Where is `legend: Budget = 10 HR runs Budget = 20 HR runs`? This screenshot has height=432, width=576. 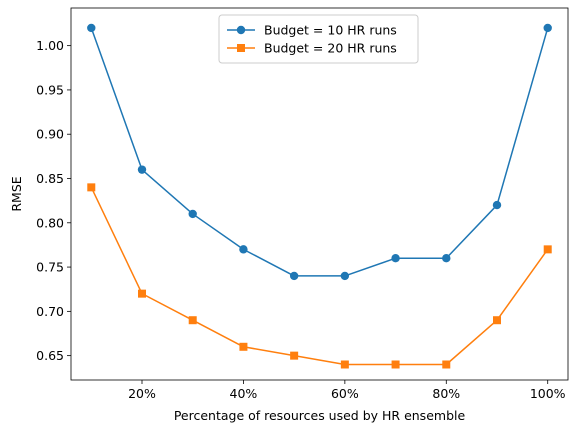
legend: Budget = 10 HR runs Budget = 20 HR runs is located at coordinates (318, 39).